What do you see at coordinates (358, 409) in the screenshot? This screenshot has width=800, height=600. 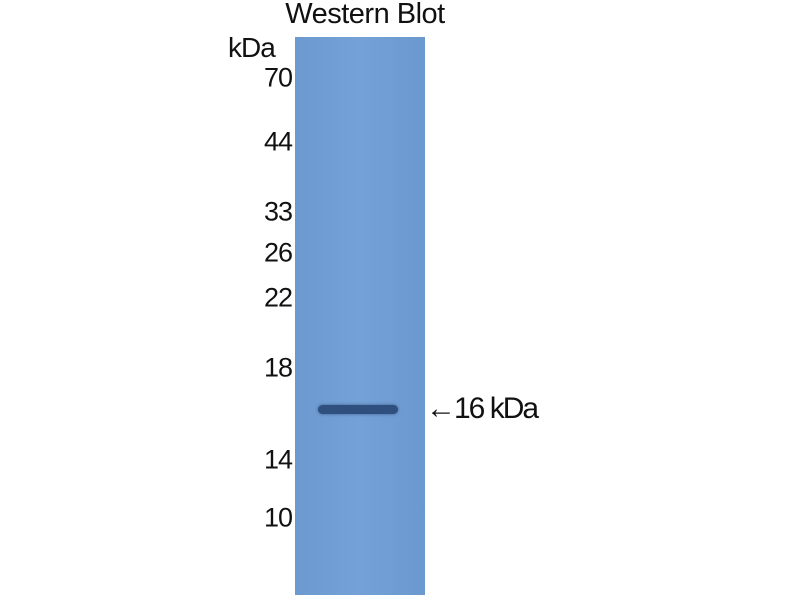 I see `protein-band` at bounding box center [358, 409].